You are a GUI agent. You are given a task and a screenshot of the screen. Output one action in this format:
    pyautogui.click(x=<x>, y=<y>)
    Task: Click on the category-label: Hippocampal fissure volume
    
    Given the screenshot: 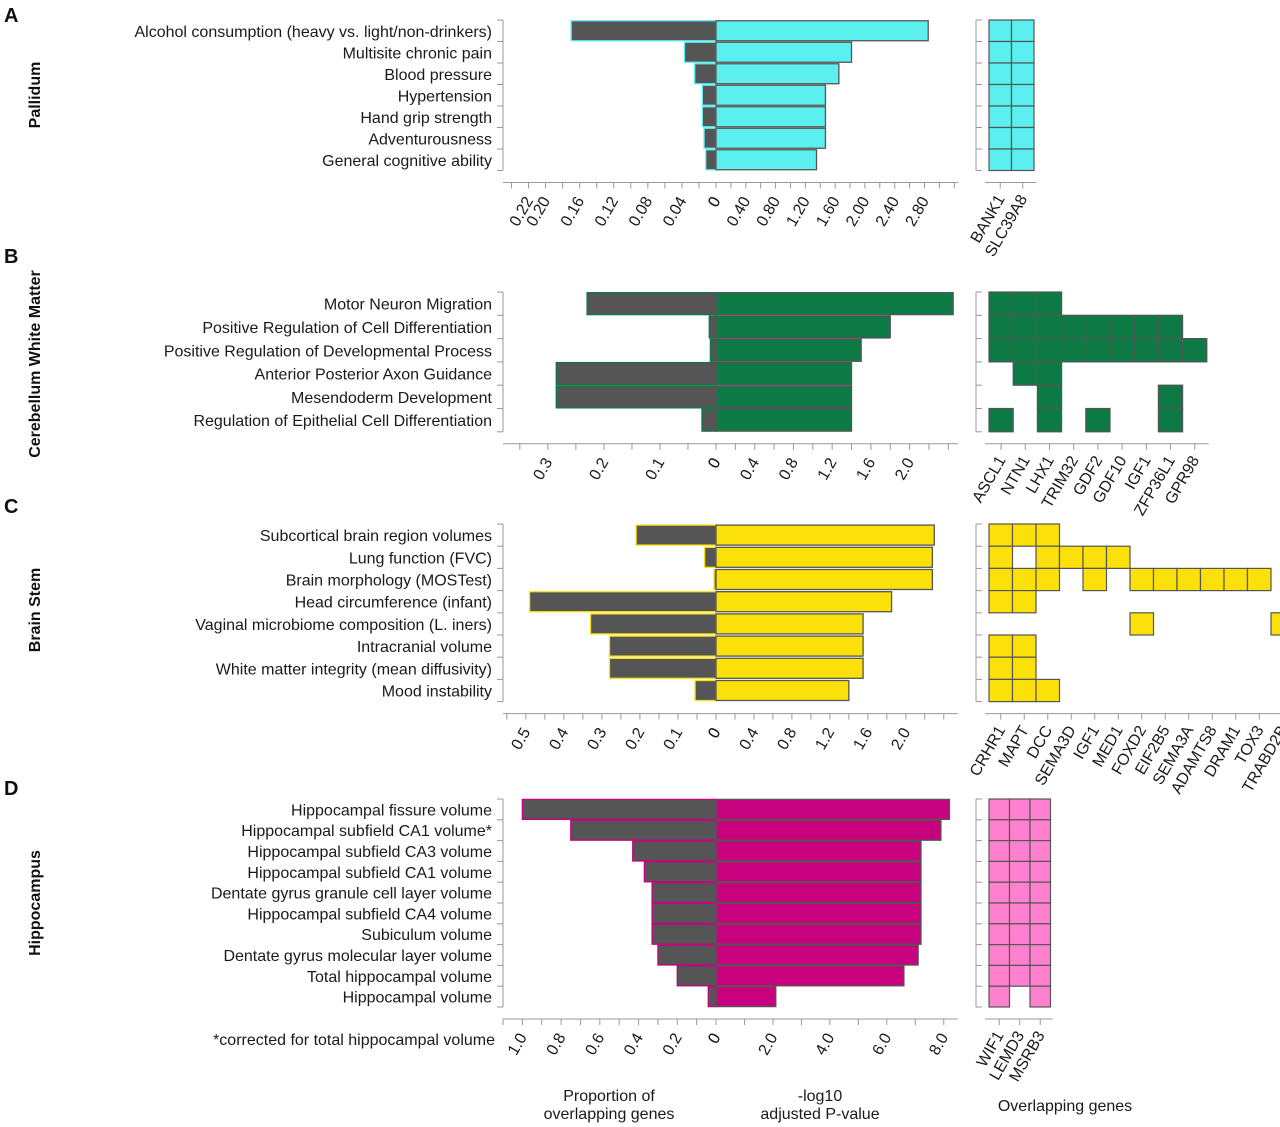 What is the action you would take?
    pyautogui.click(x=391, y=810)
    